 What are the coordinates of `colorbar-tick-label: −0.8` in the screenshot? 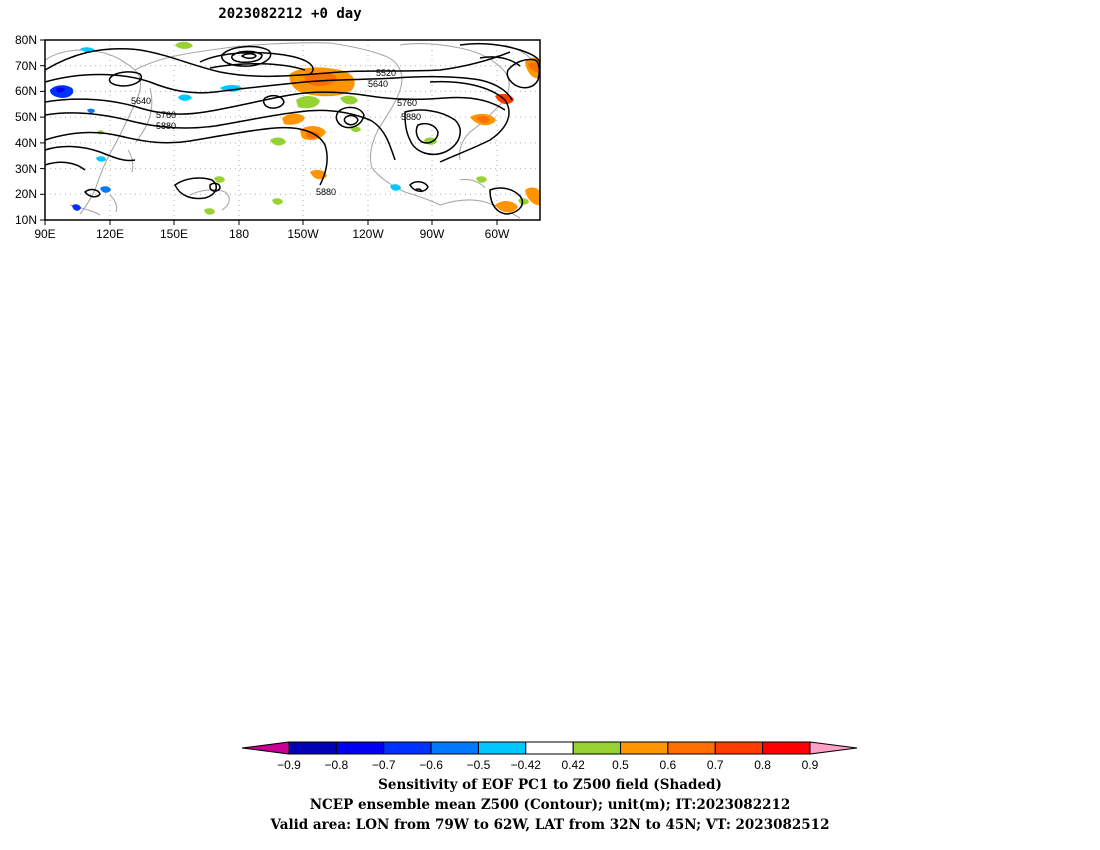 It's located at (337, 765).